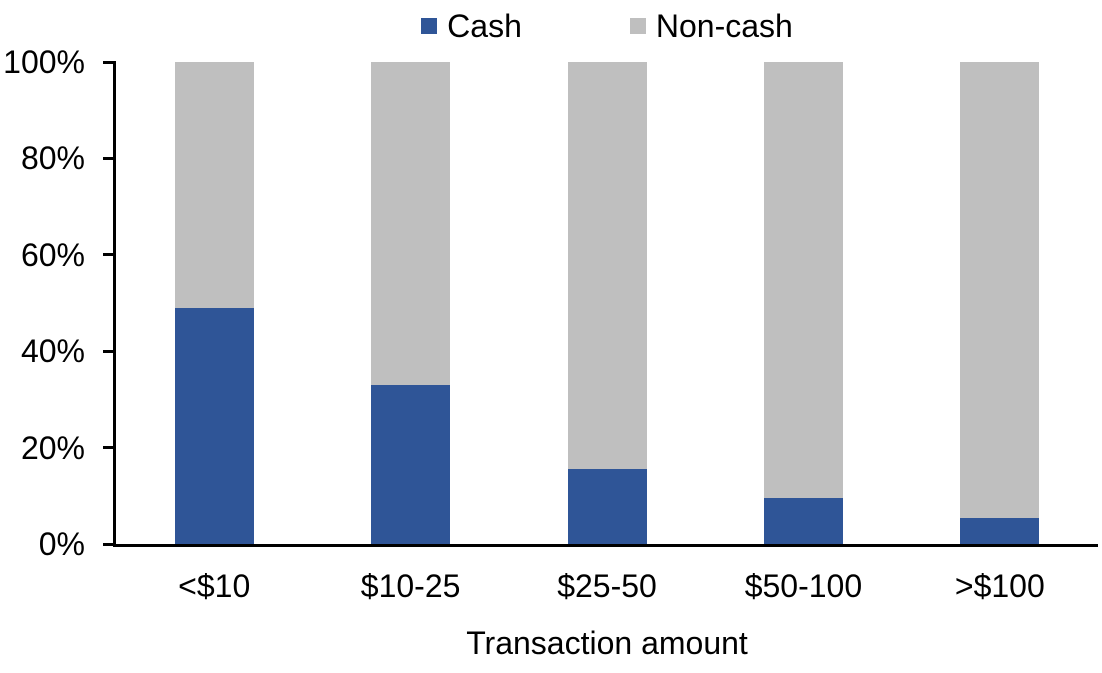 The width and height of the screenshot is (1102, 673). I want to click on chart-legend: Cash Non-cash, so click(607, 26).